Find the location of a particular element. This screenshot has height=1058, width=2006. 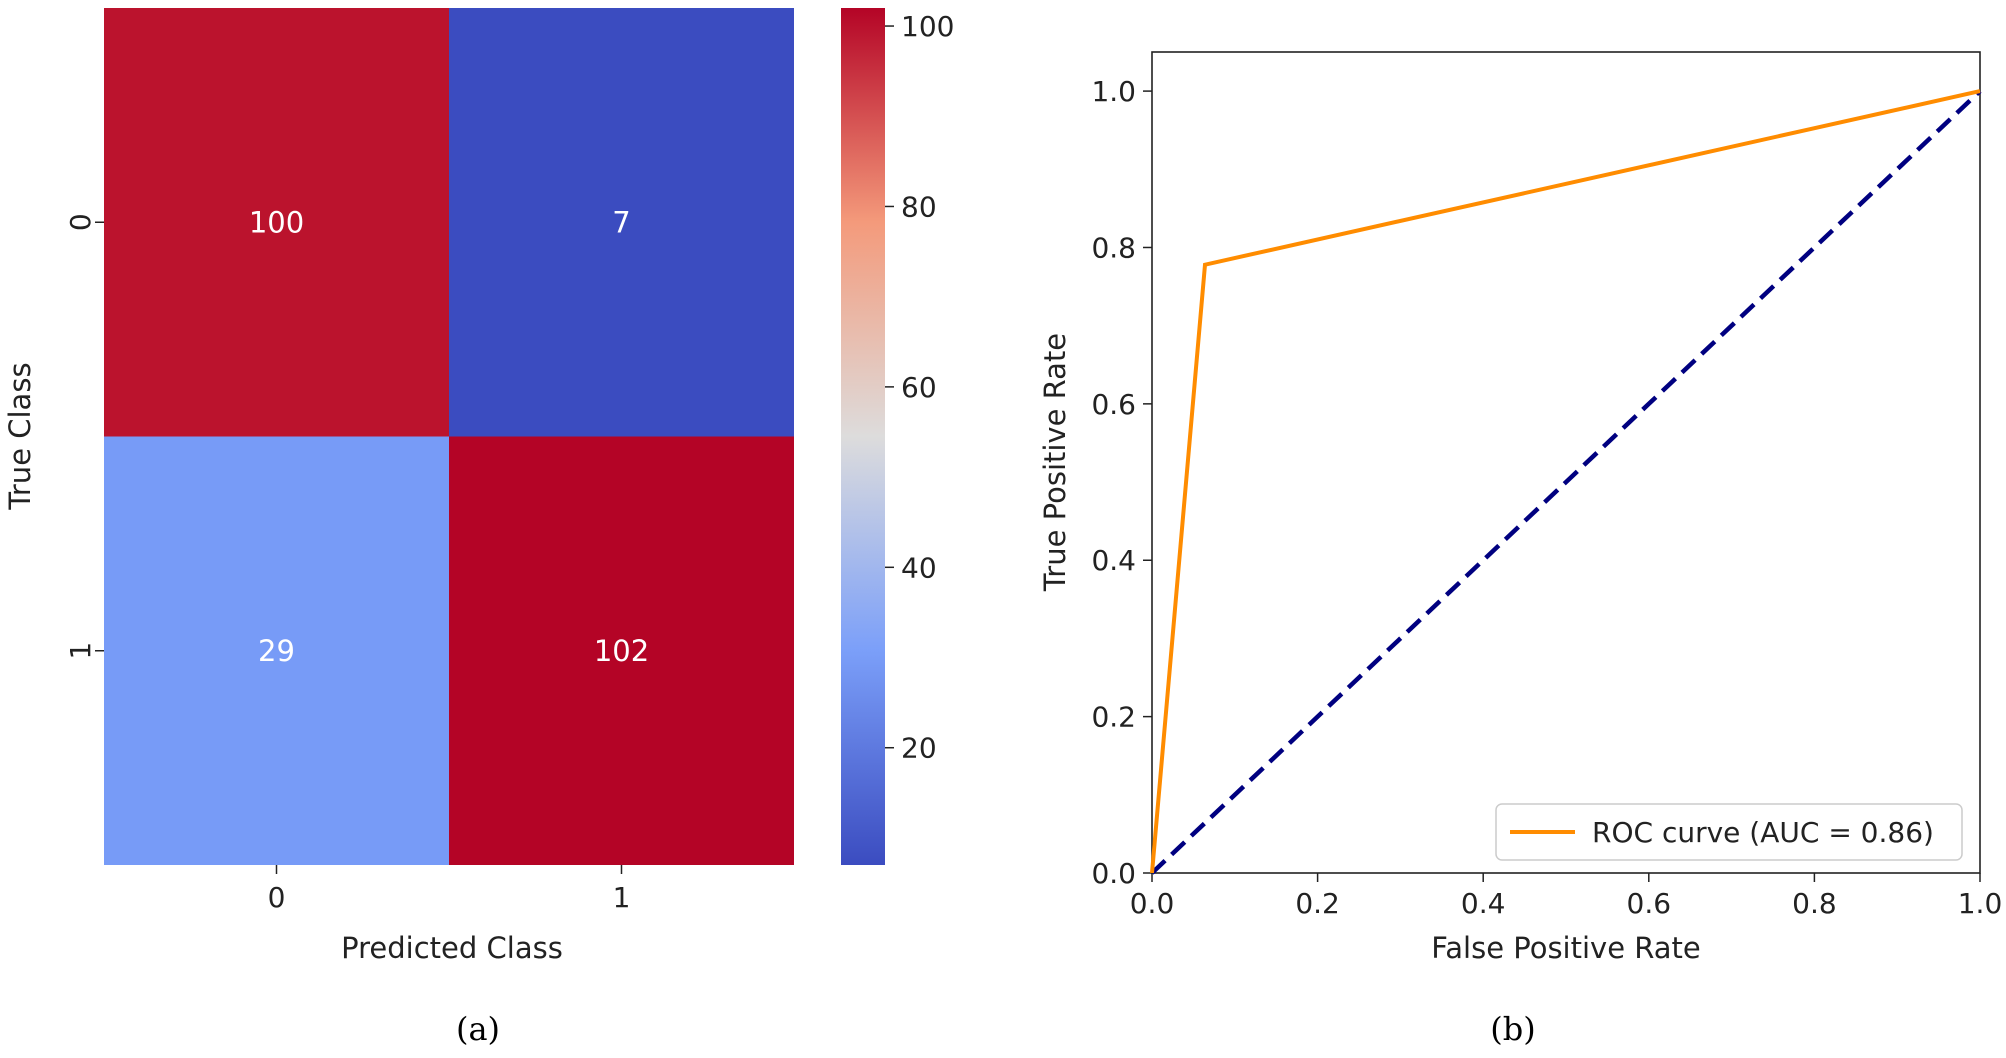

roc-ylabel: True Positive Rate is located at coordinates (1055, 462).